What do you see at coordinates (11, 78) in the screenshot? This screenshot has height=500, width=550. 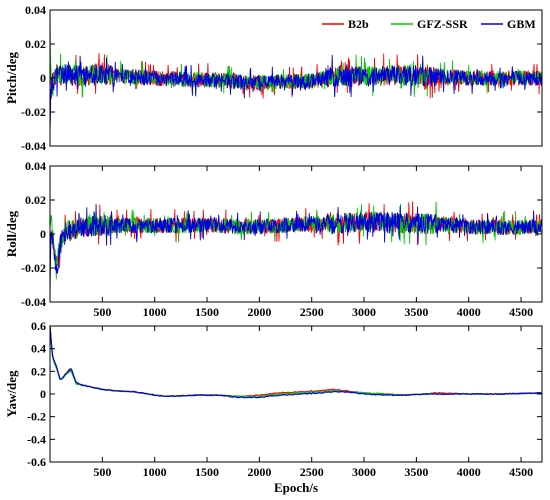 I see `y-axis-label: Pitch/deg` at bounding box center [11, 78].